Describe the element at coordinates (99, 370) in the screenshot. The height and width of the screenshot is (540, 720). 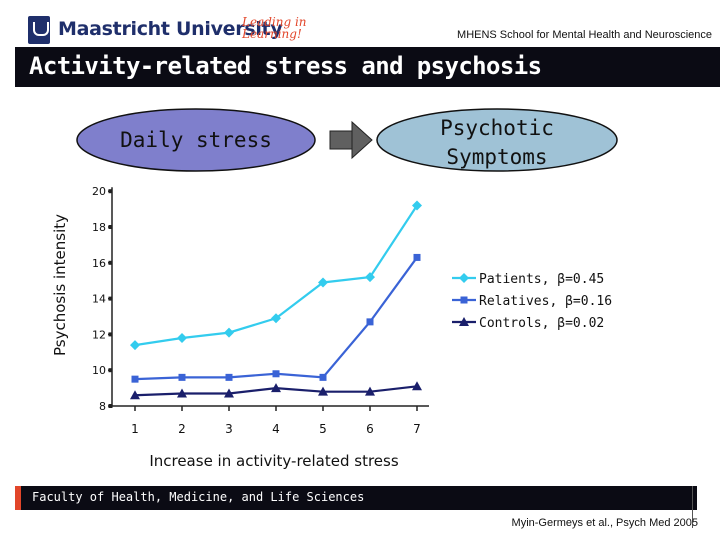
I see `y-tick-label: 10` at that location.